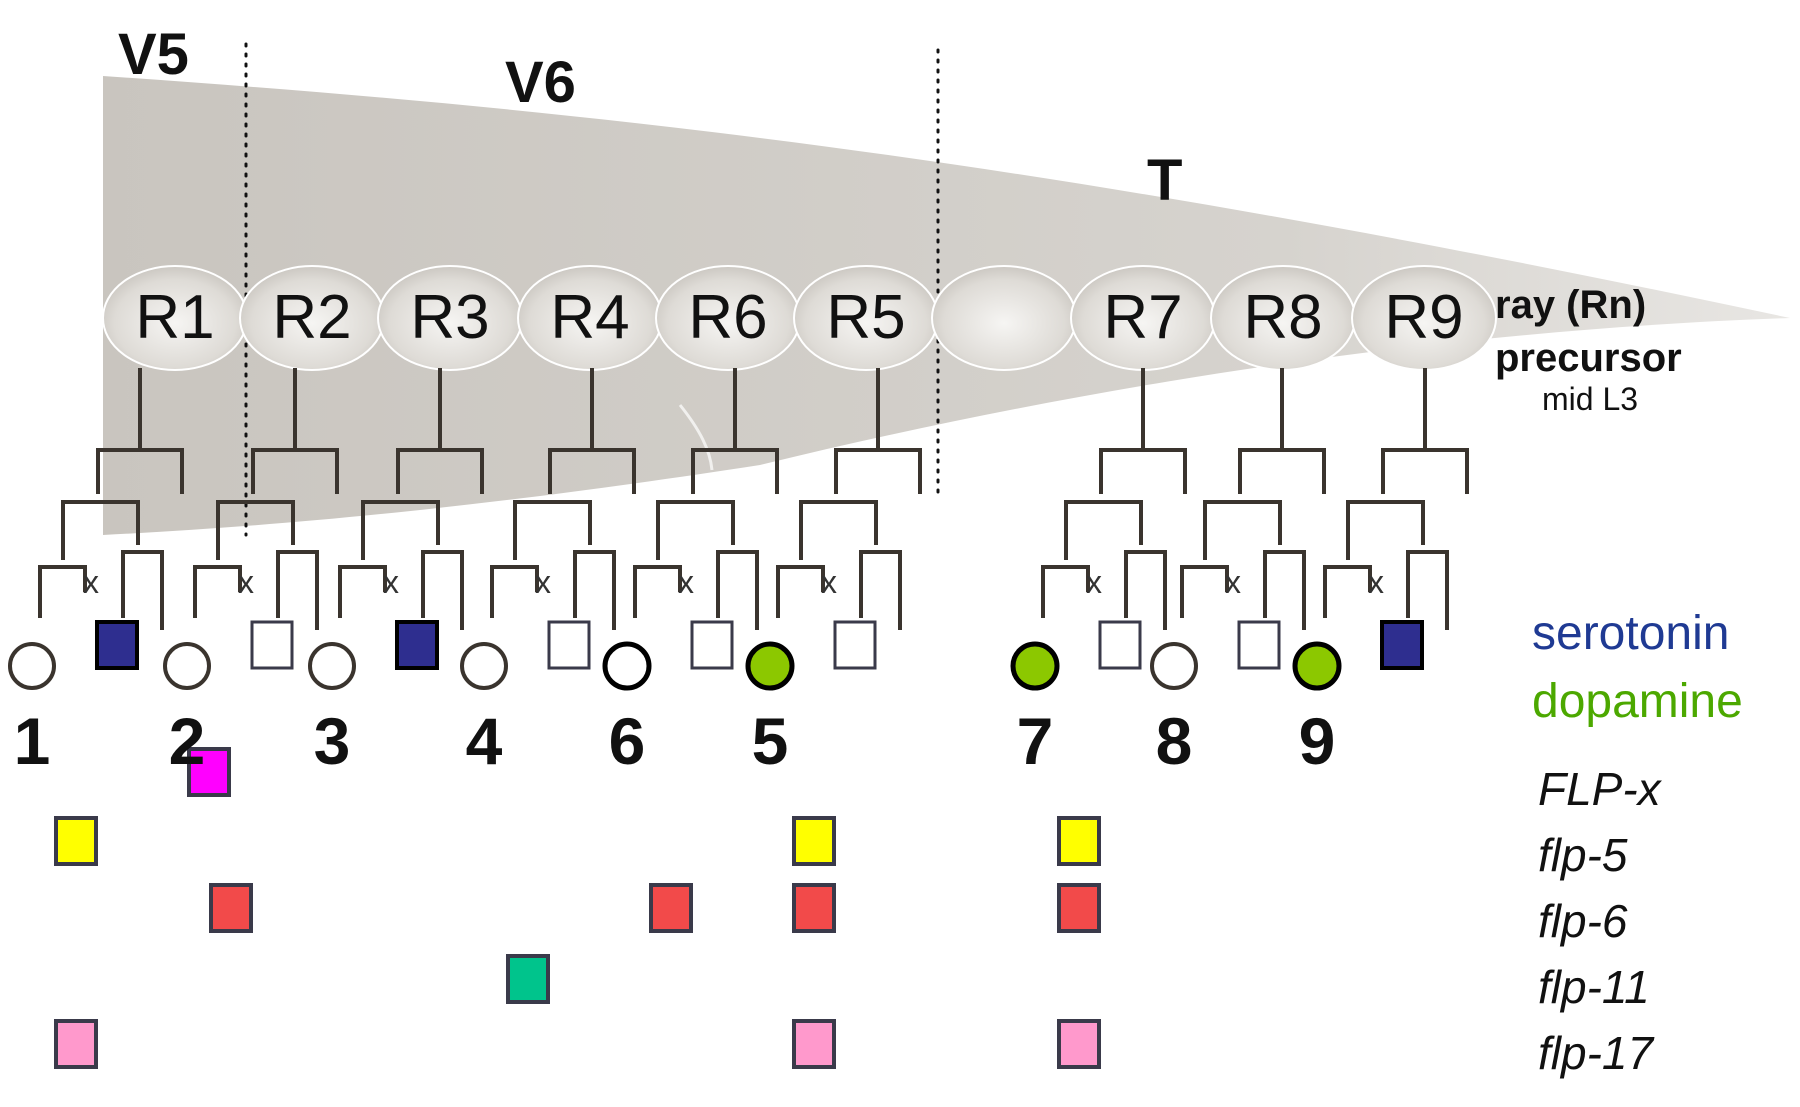 The image size is (1800, 1107). Describe the element at coordinates (540, 82) in the screenshot. I see `region-label-v6: V6` at that location.